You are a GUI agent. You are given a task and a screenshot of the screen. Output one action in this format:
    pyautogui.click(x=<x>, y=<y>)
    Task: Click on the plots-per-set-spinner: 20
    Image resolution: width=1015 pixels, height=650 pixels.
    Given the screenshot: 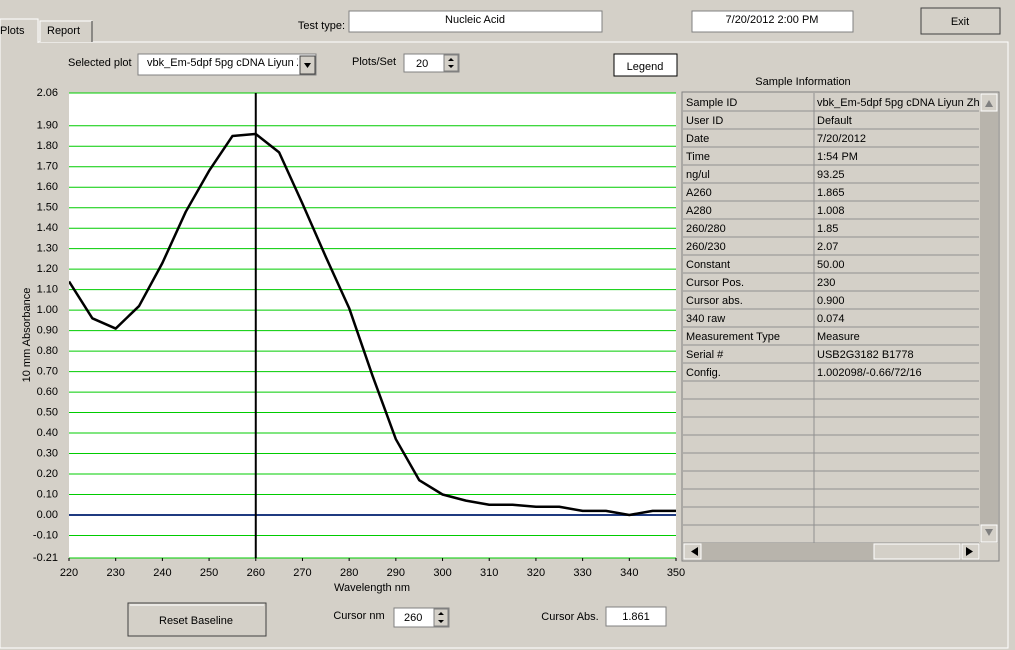 What is the action you would take?
    pyautogui.click(x=431, y=63)
    